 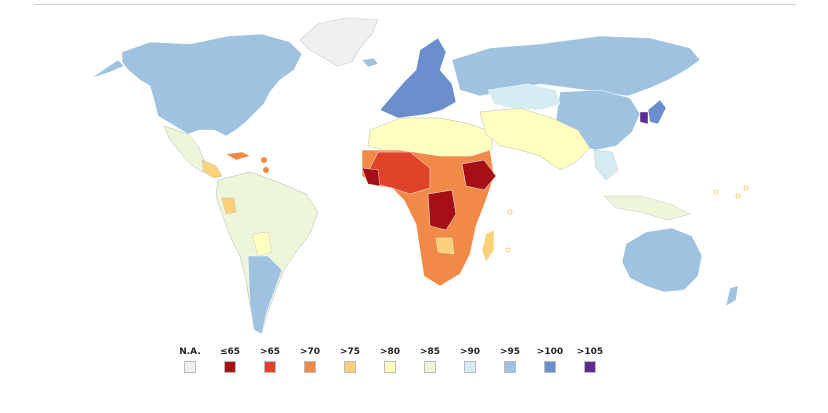 What do you see at coordinates (339, 42) in the screenshot?
I see `region-greenland` at bounding box center [339, 42].